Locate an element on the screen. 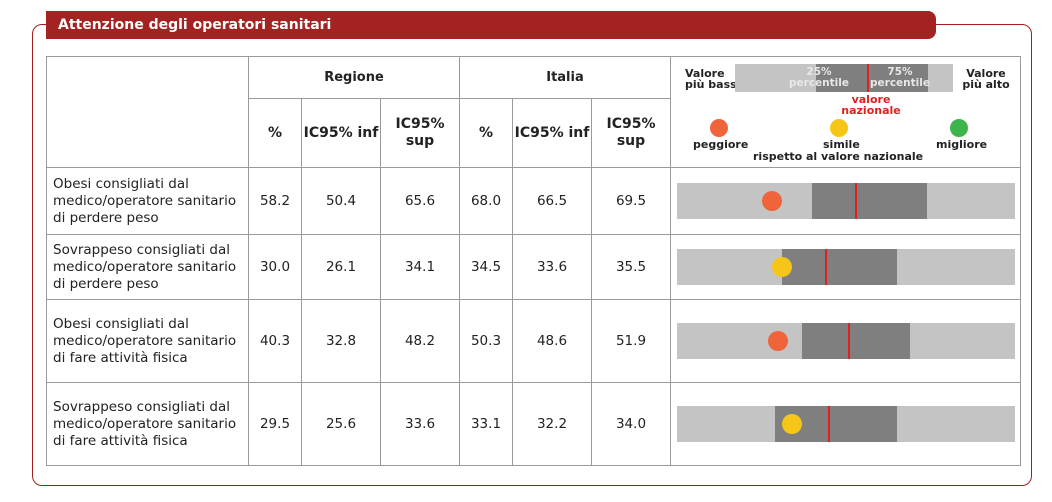  reg-inf-value: 32.8 is located at coordinates (341, 341).